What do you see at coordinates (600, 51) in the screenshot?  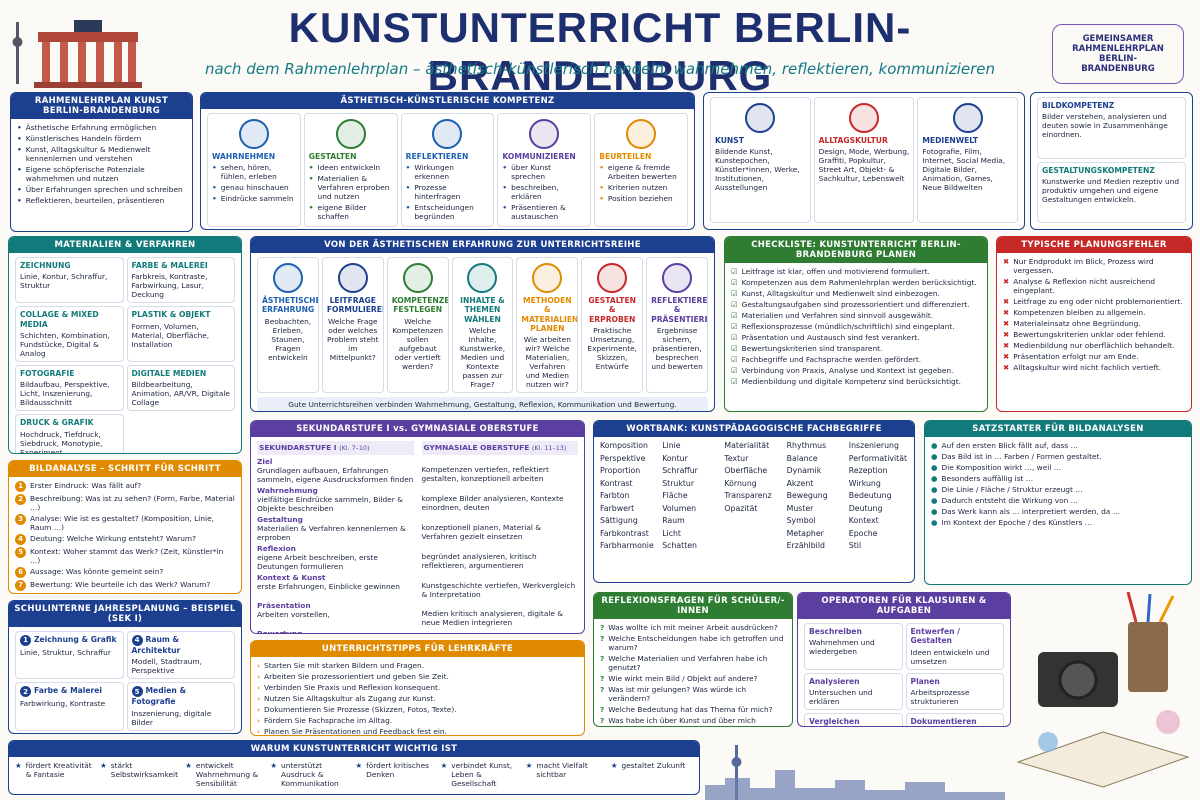 I see `title: KUNSTUNTERRICHT BERLIN-BRANDENBURG` at bounding box center [600, 51].